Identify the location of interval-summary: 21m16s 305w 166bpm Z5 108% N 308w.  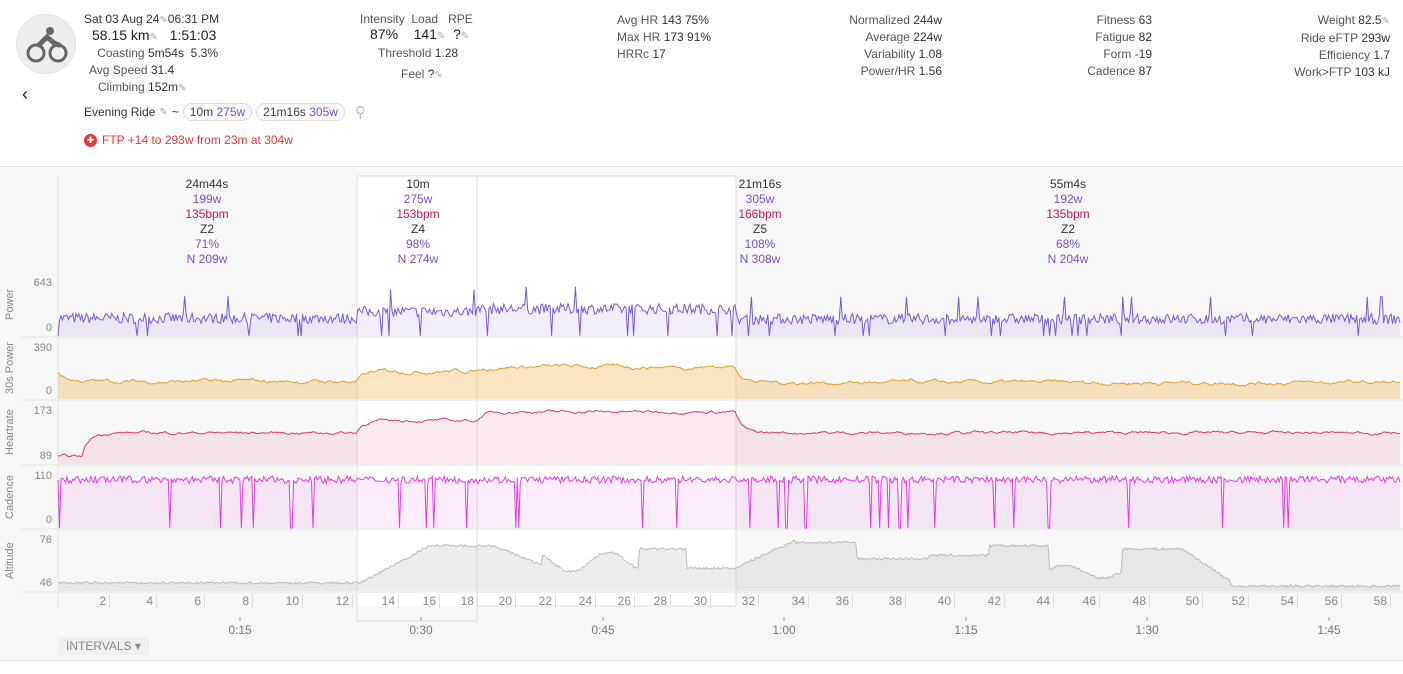
(760, 222).